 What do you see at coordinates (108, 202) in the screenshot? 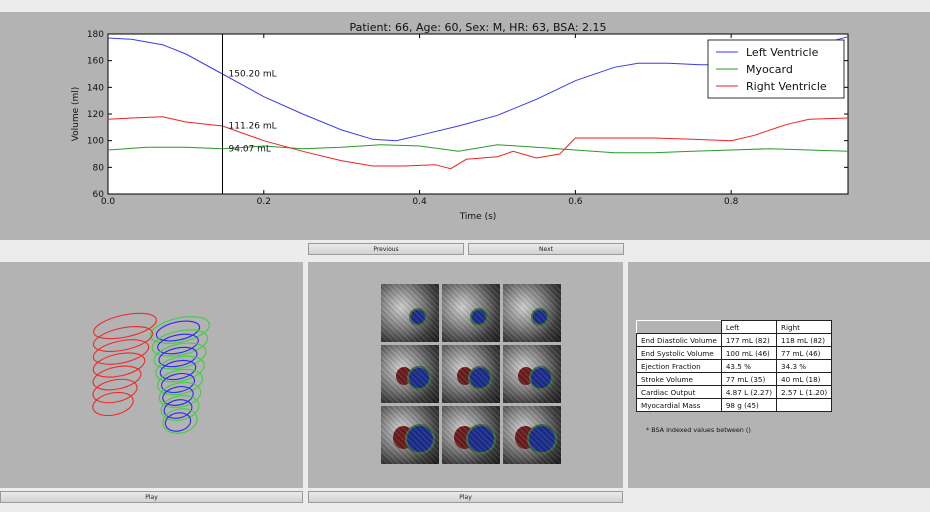
I see `x-tick-label: 0.0` at bounding box center [108, 202].